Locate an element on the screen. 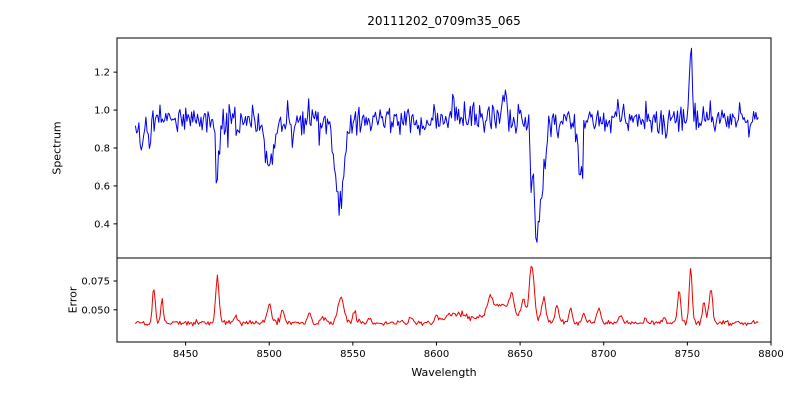 The image size is (800, 400). spectrum-y-tick-label: 0.6 is located at coordinates (102, 186).